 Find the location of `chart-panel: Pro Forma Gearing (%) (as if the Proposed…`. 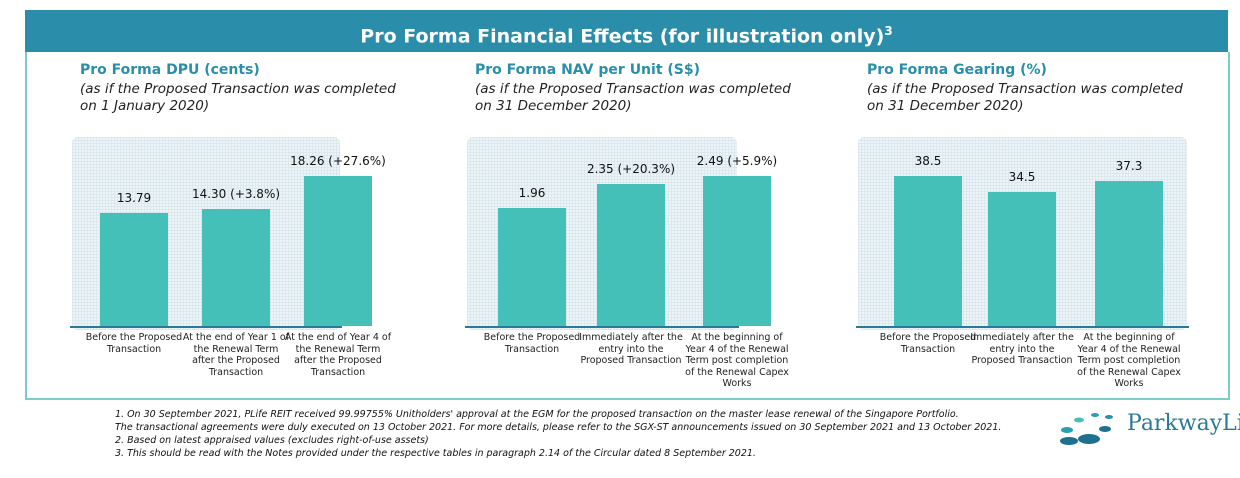

chart-panel: Pro Forma Gearing (%) (as if the Proposed… is located at coordinates (1027, 88).